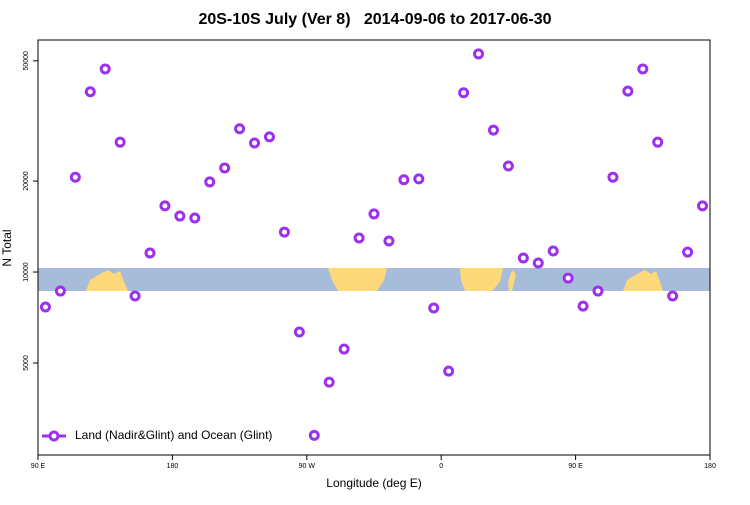 The image size is (750, 505). What do you see at coordinates (374, 279) in the screenshot?
I see `land-shapes` at bounding box center [374, 279].